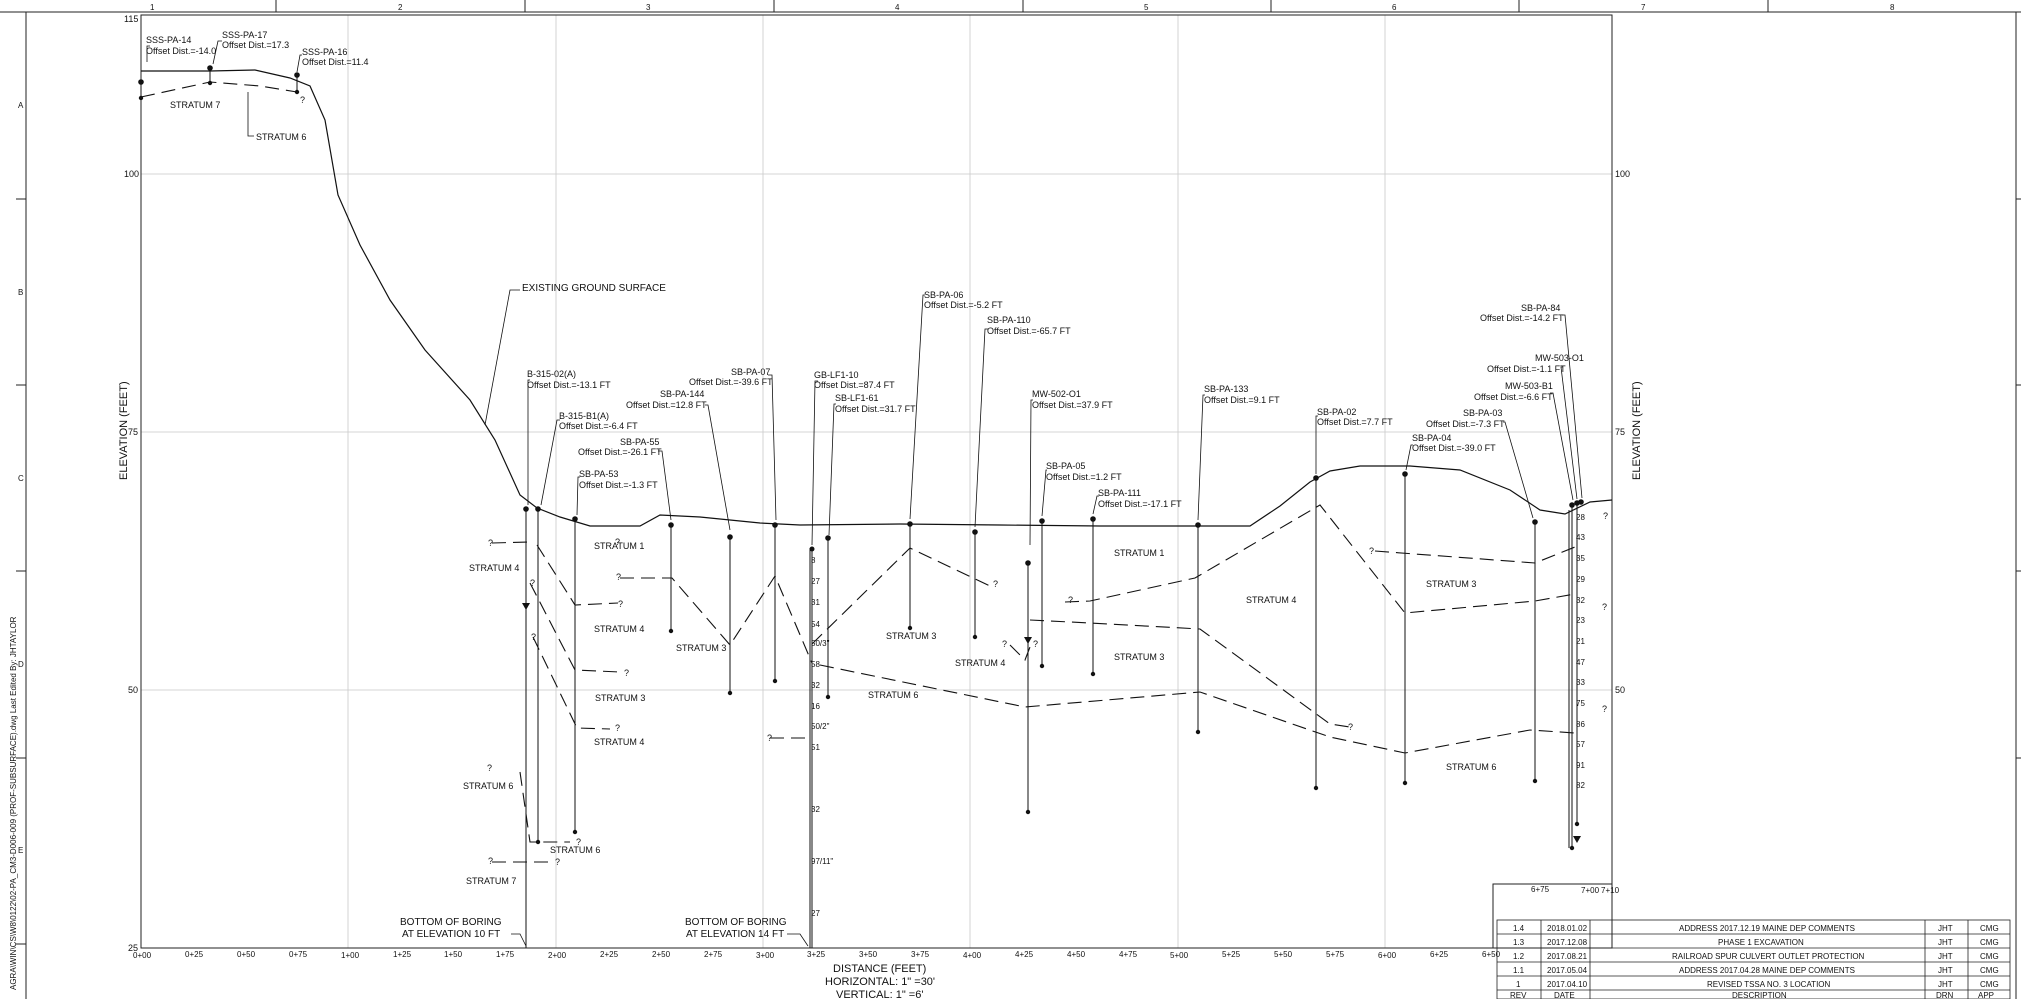 This screenshot has height=999, width=2021. I want to click on svg-text: STRATUM 7, so click(491, 881).